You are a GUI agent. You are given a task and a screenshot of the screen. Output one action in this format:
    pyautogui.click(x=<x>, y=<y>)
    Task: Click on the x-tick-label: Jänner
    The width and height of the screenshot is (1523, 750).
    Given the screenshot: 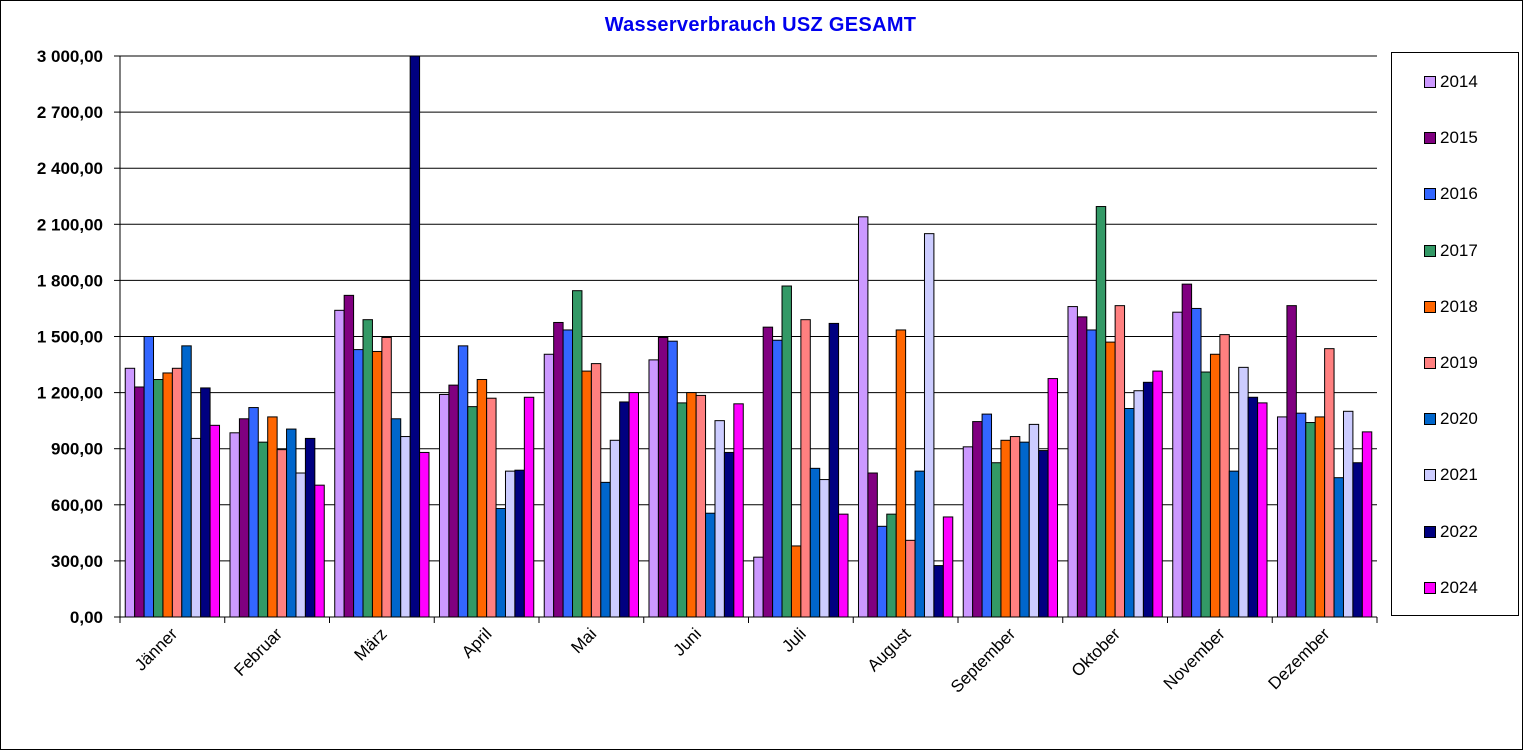 What is the action you would take?
    pyautogui.click(x=156, y=649)
    